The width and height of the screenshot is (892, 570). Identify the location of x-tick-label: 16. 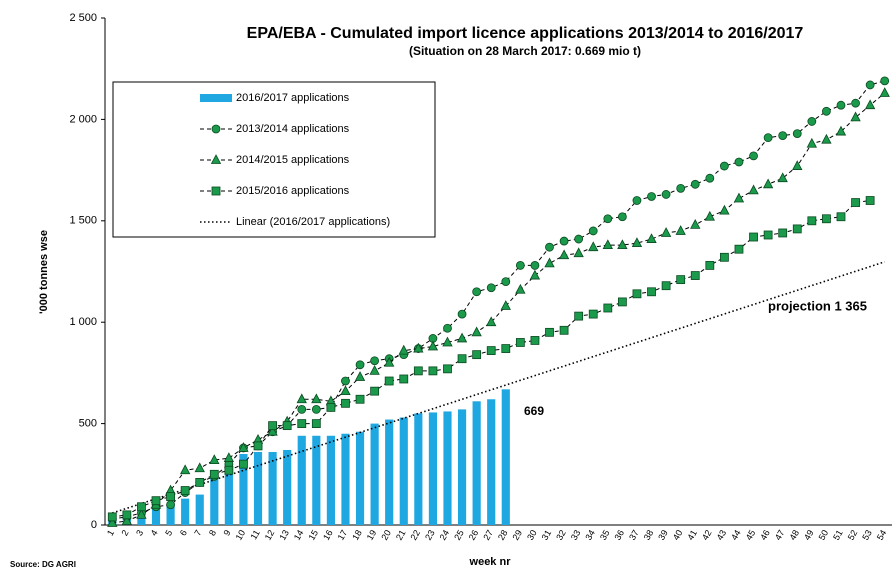
(328, 535).